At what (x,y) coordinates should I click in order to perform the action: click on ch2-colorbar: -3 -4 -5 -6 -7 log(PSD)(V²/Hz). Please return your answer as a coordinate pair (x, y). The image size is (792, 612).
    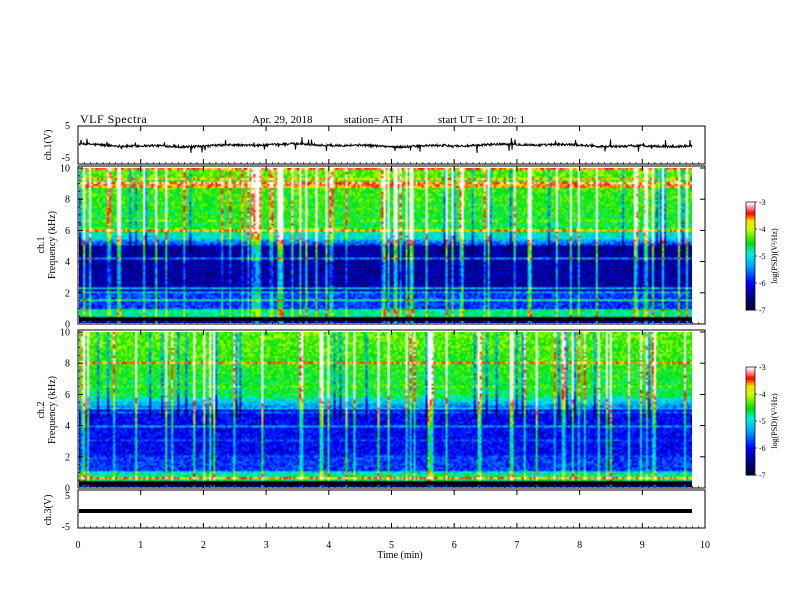
    Looking at the image, I should click on (762, 421).